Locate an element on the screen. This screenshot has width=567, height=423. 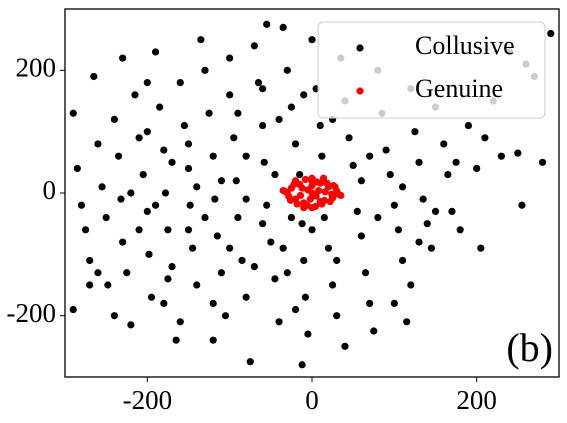
x-tick-label: 200 is located at coordinates (476, 400).